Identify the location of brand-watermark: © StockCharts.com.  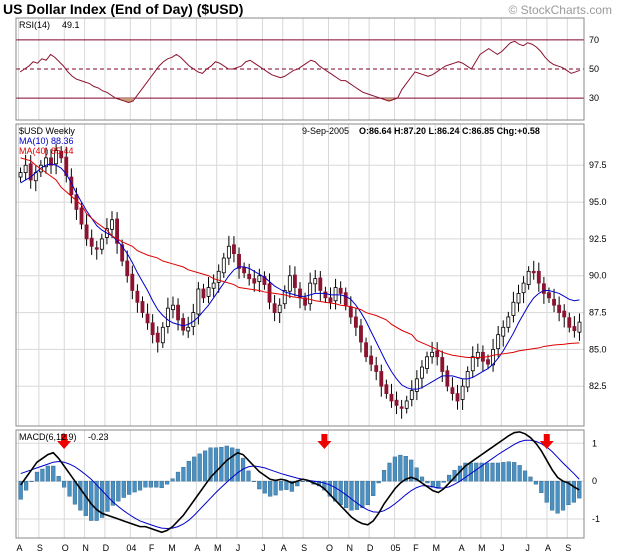
(560, 10).